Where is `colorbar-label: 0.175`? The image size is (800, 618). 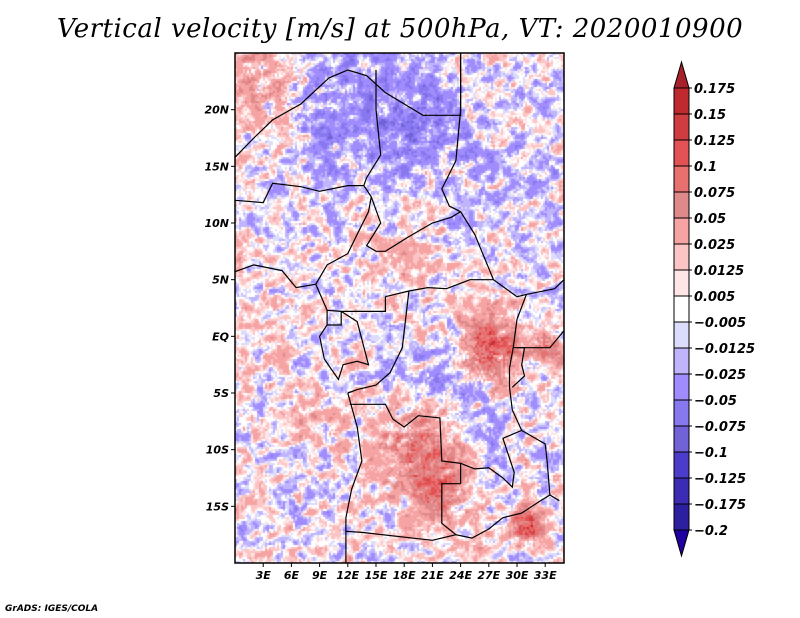 colorbar-label: 0.175 is located at coordinates (714, 89).